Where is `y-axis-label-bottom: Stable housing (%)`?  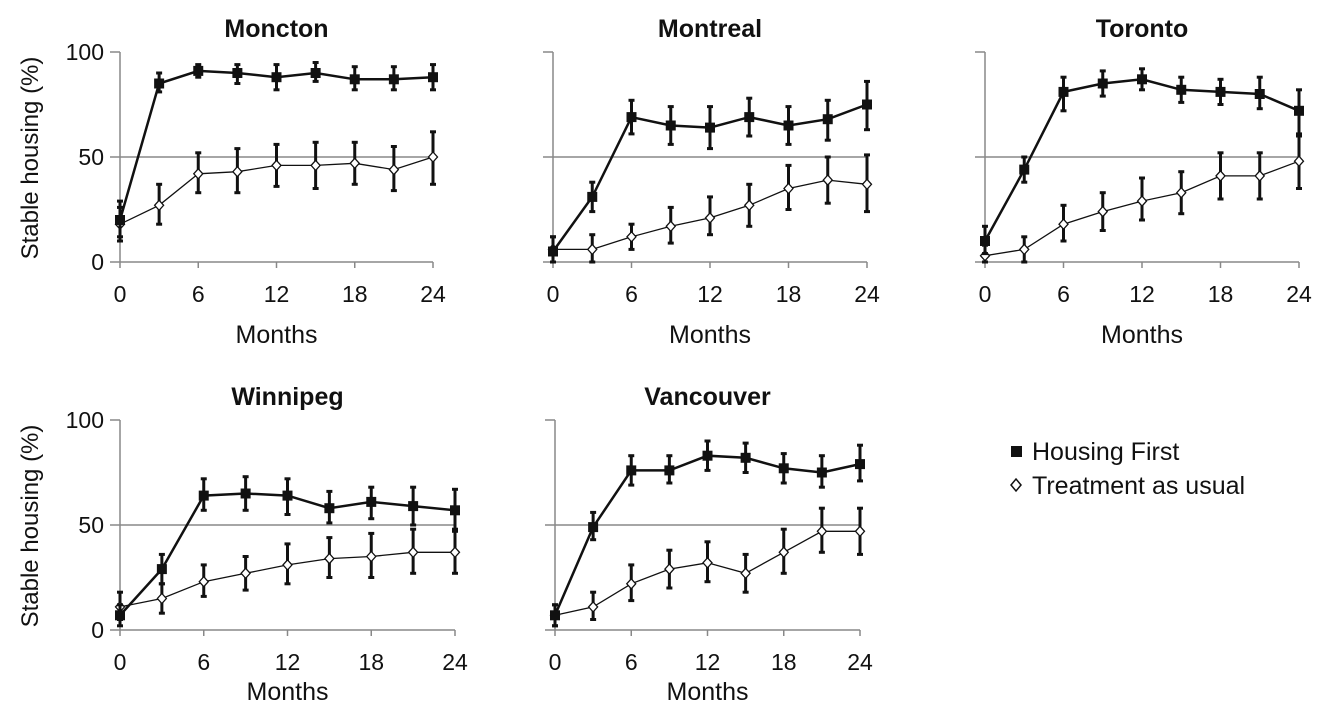 y-axis-label-bottom: Stable housing (%) is located at coordinates (30, 526).